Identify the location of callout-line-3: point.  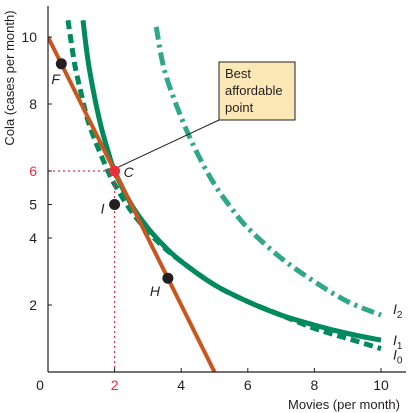
(239, 107).